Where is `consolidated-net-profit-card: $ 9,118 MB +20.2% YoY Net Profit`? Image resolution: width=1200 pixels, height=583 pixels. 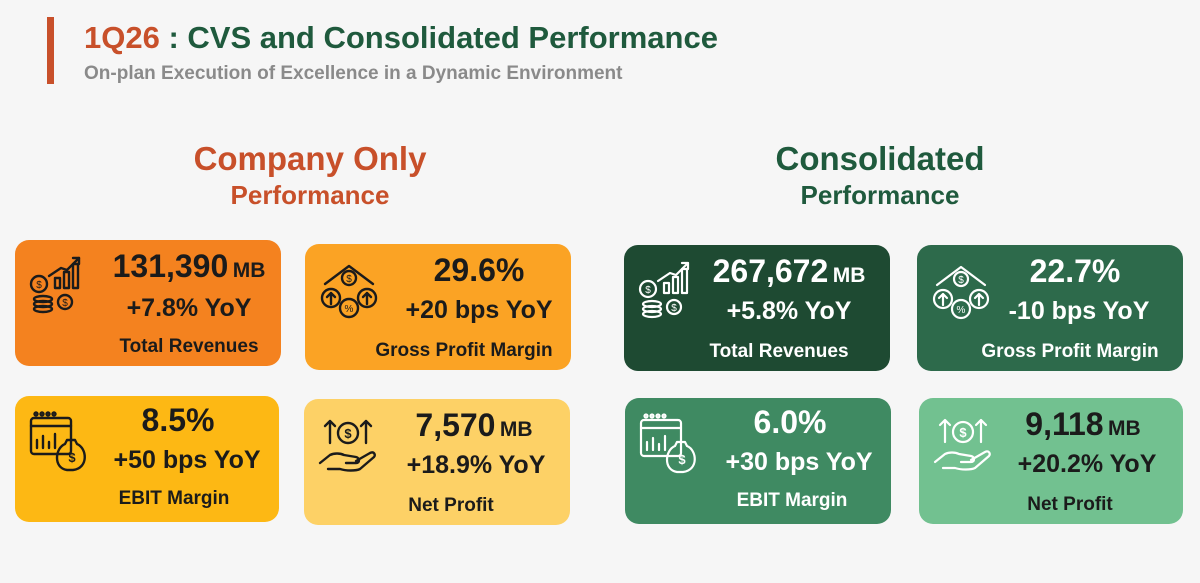
consolidated-net-profit-card: $ 9,118 MB +20.2% YoY Net Profit is located at coordinates (1051, 461).